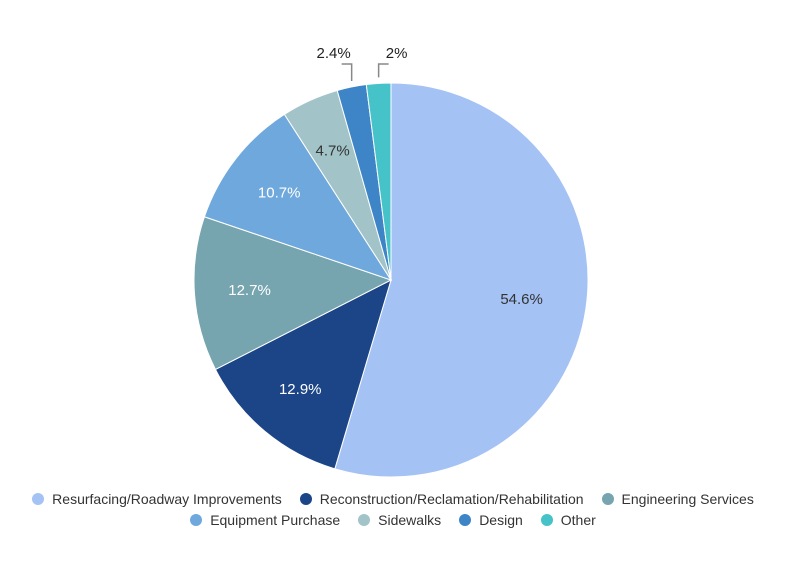 The image size is (786, 564). I want to click on legend-label-engineering: Engineering Services, so click(687, 499).